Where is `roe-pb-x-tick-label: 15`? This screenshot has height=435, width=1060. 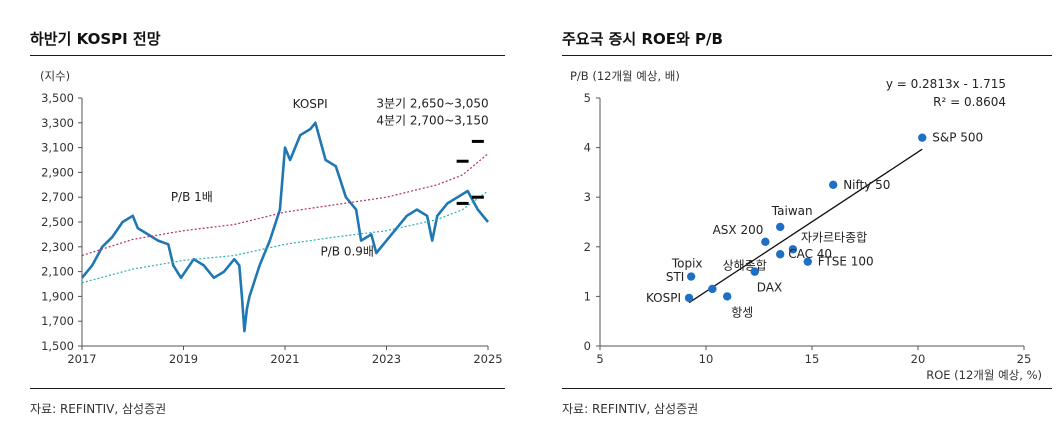
roe-pb-x-tick-label: 15 is located at coordinates (812, 359).